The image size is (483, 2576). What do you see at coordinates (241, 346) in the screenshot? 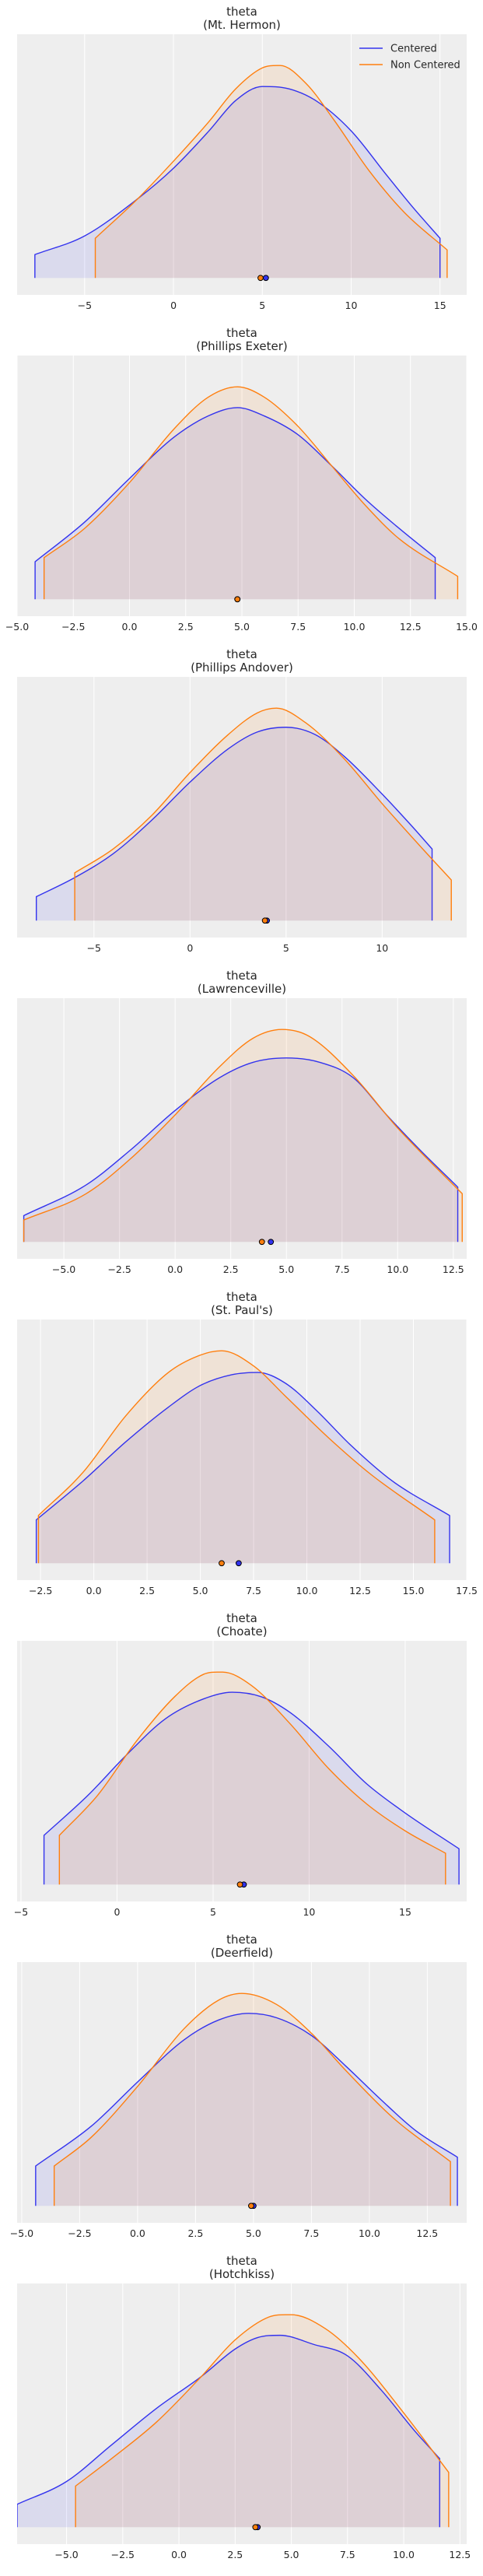
I see `panel-subtitle: (Phillips Exeter)` at bounding box center [241, 346].